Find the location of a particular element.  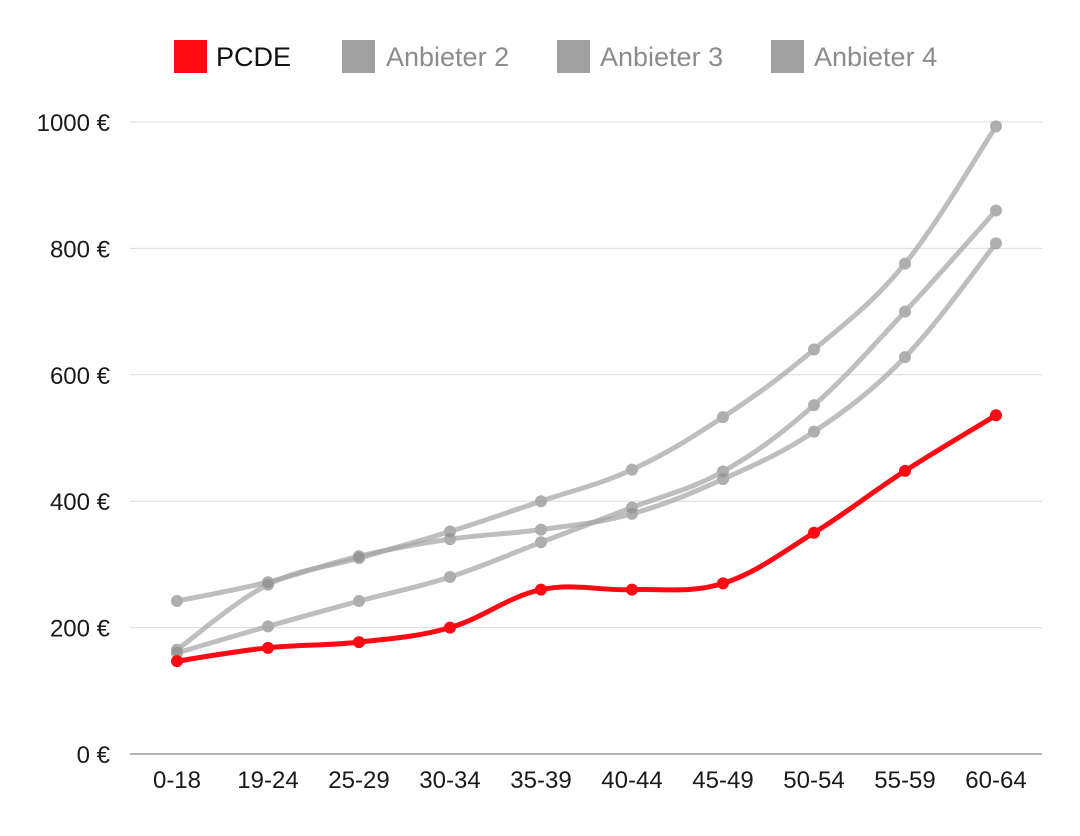

x-tick-label: 45-49 is located at coordinates (722, 780).